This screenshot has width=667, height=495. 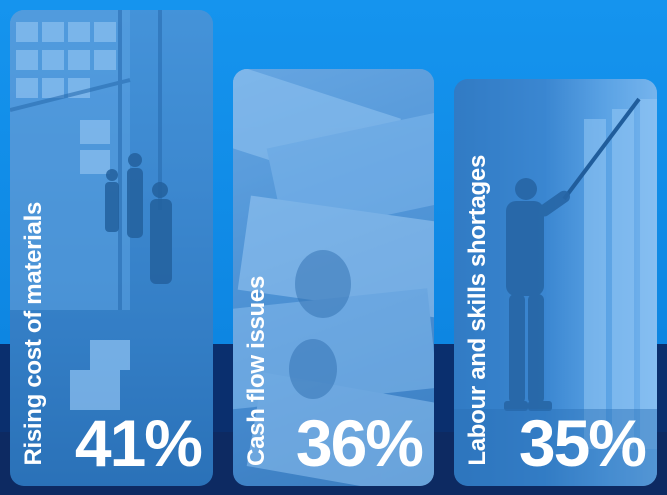 I want to click on category-label: Rising cost of materials, so click(x=34, y=334).